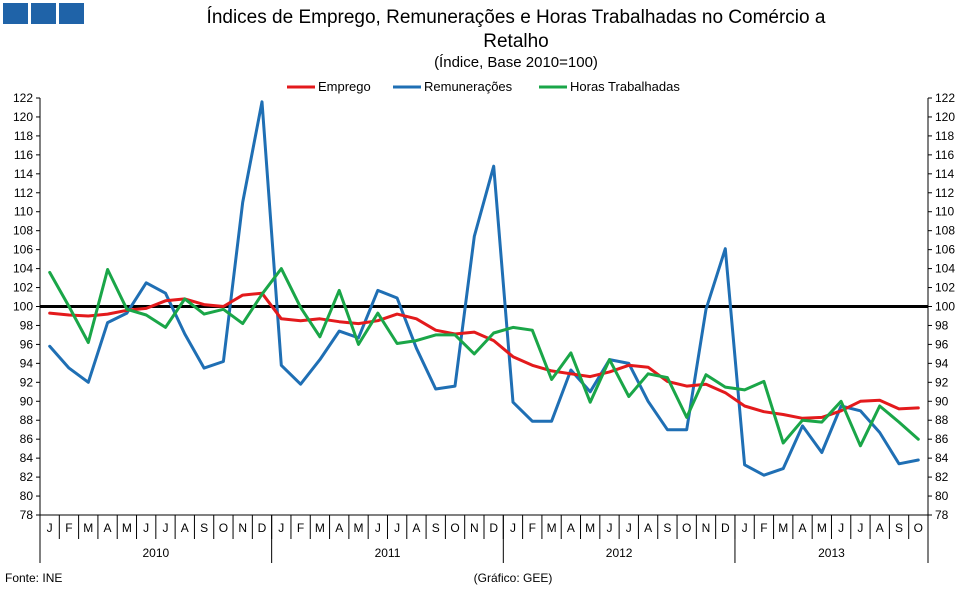  I want to click on y-tick-label: 90, so click(27, 401).